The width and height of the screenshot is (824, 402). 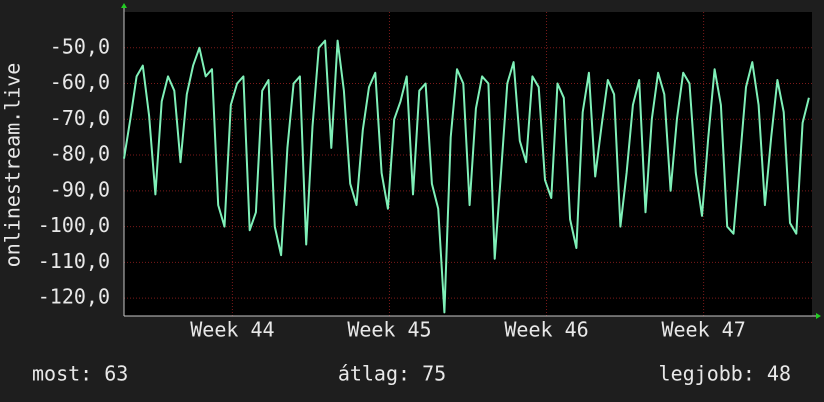 I want to click on x-axis-arrow, so click(x=818, y=316).